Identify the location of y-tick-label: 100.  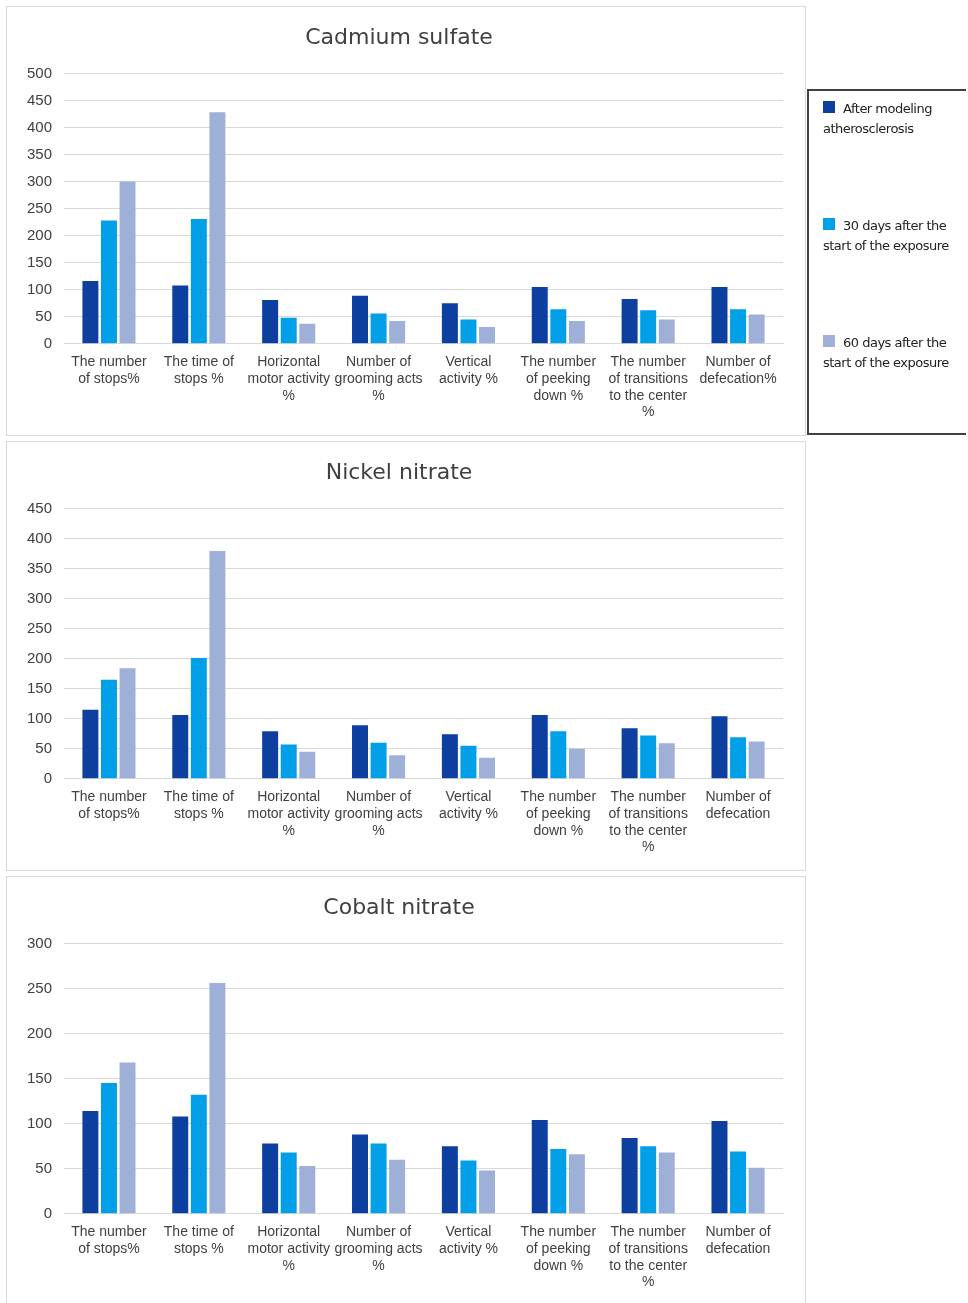
(40, 1122).